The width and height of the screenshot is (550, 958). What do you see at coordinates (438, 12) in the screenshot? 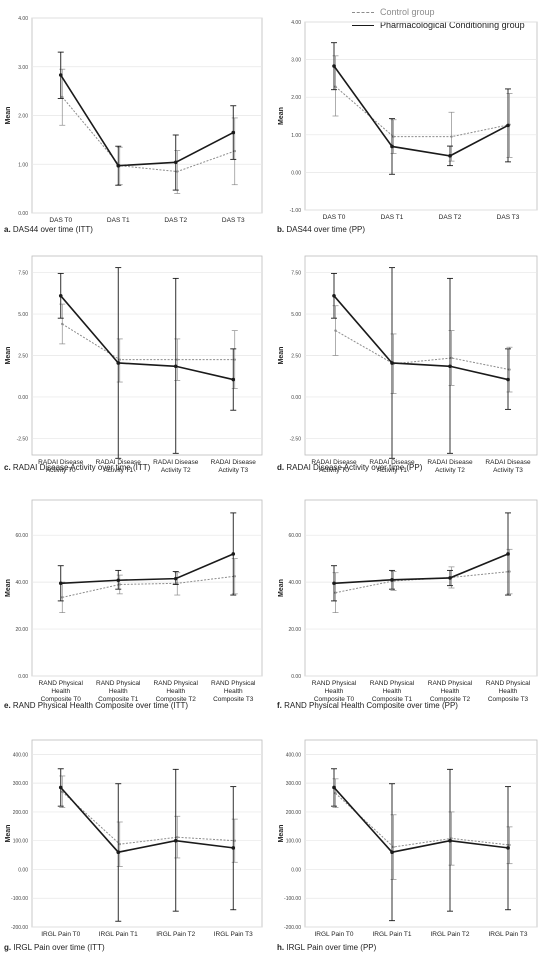
I see `legend-item-control: Control group` at bounding box center [438, 12].